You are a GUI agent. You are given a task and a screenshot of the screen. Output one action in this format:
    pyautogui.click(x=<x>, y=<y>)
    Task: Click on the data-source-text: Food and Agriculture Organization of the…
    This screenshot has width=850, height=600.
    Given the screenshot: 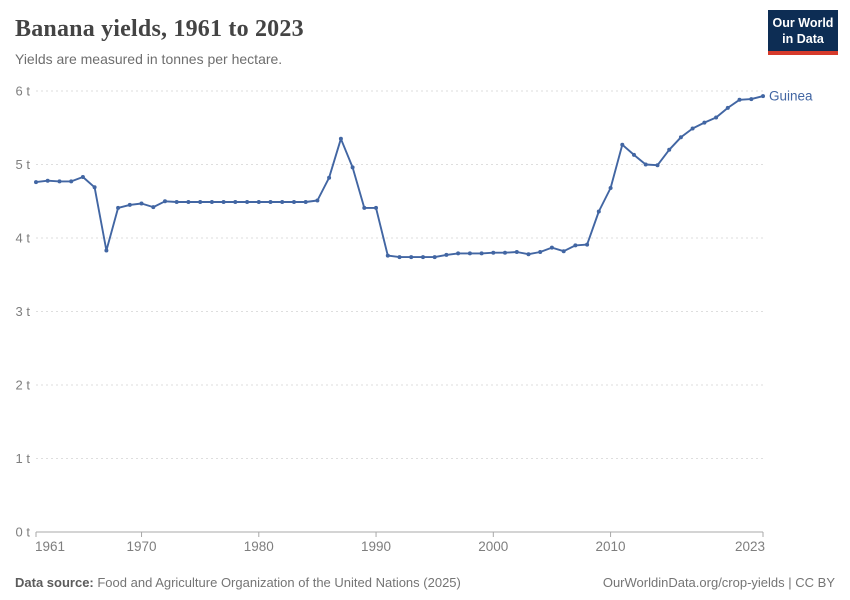 What is the action you would take?
    pyautogui.click(x=277, y=582)
    